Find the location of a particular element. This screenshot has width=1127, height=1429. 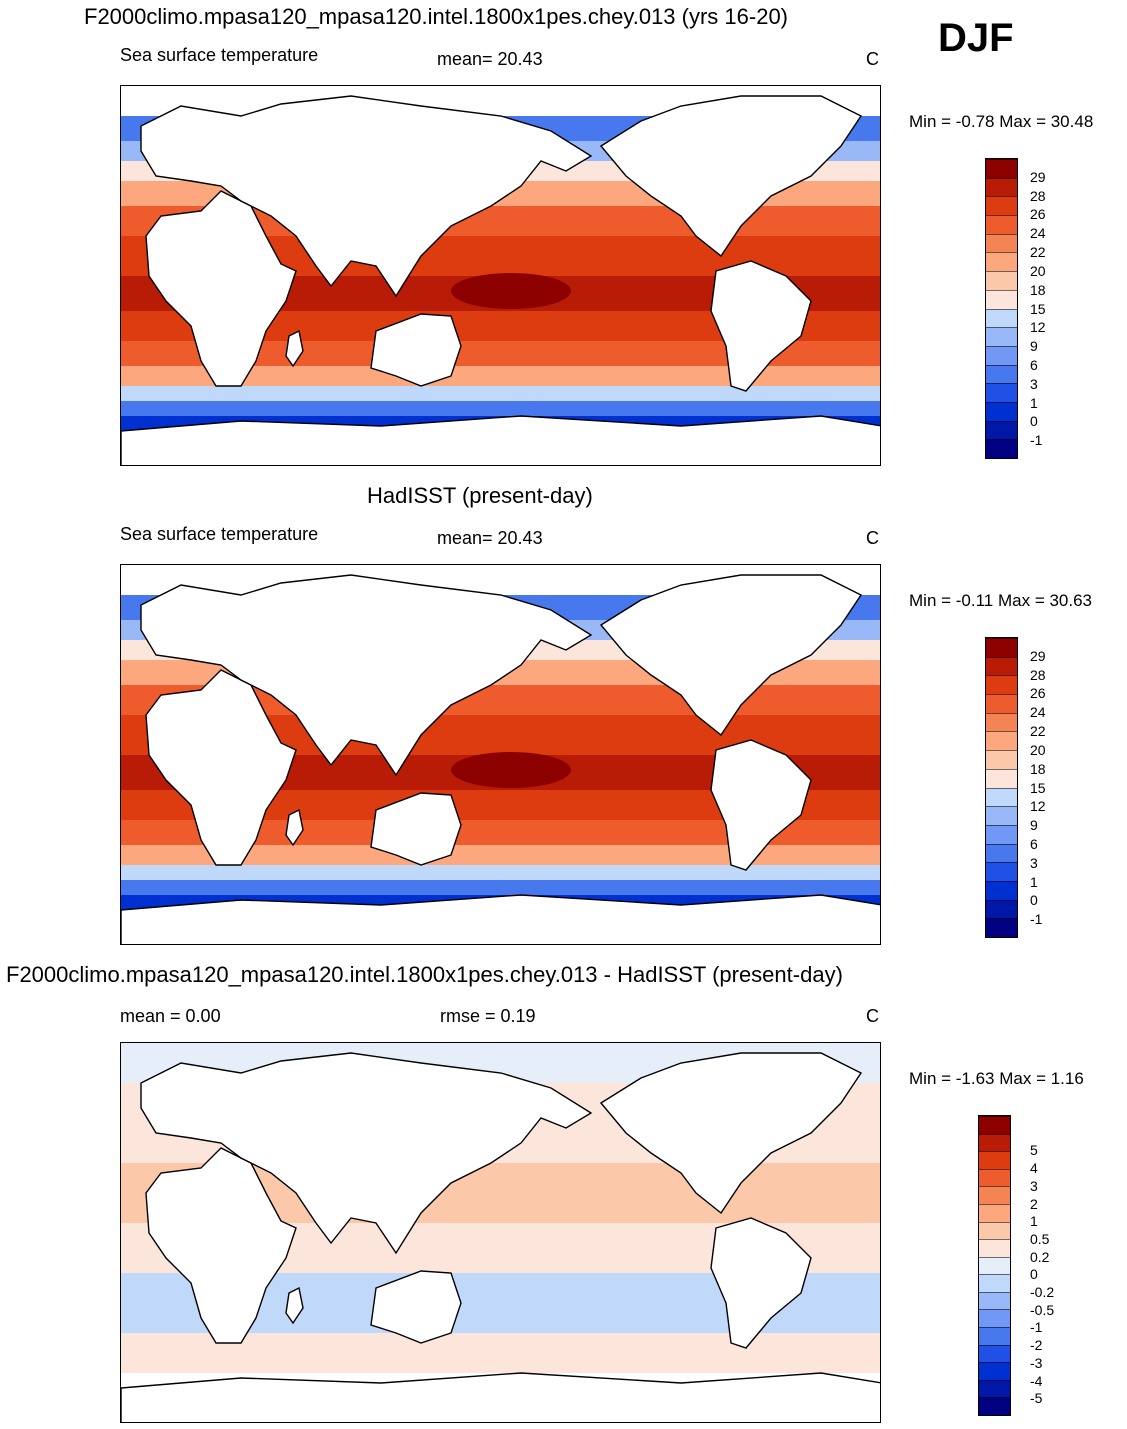

colorbar-tick-label: 2 is located at coordinates (1034, 1203).